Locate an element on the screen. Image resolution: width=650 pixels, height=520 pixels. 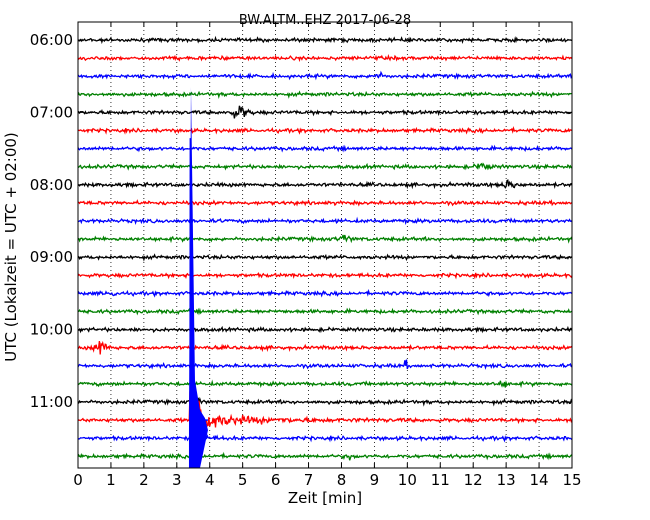
x-tick-label: 11 is located at coordinates (440, 480).